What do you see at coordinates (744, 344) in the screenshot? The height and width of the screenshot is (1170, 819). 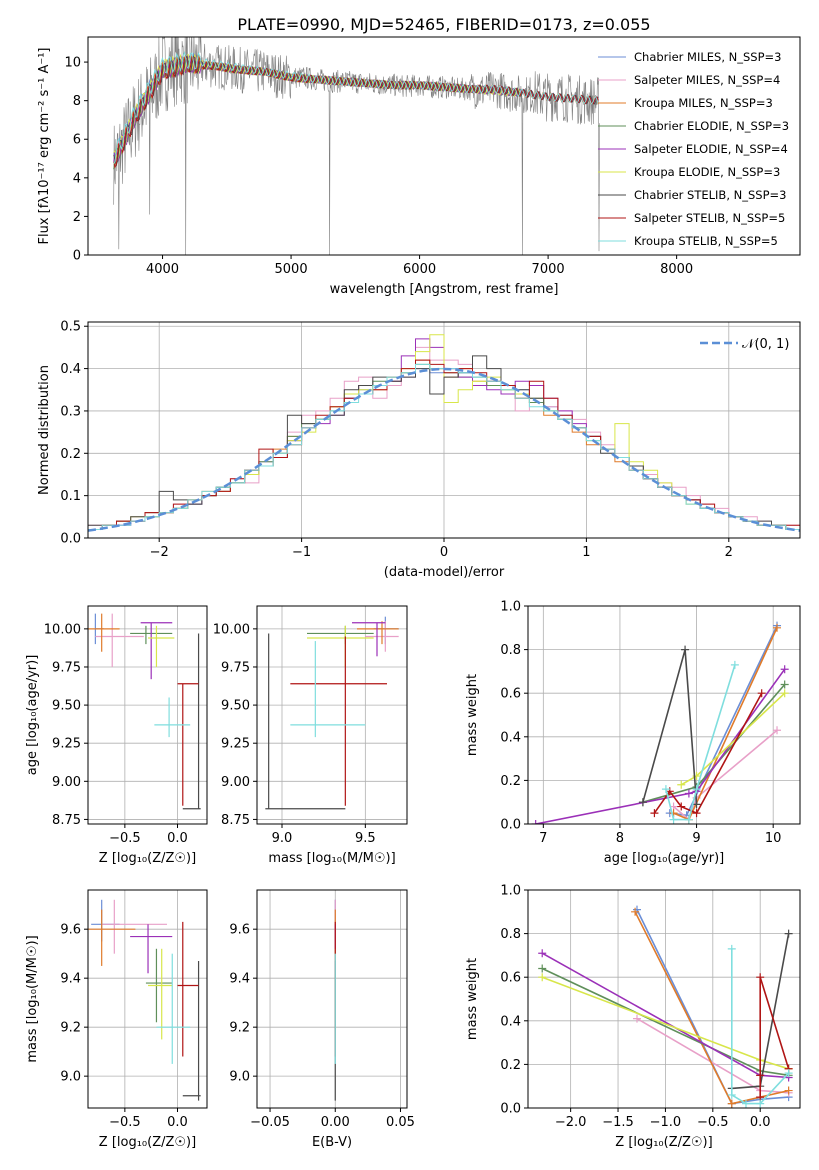 I see `residual-legend: 𝒩(0, 1)` at bounding box center [744, 344].